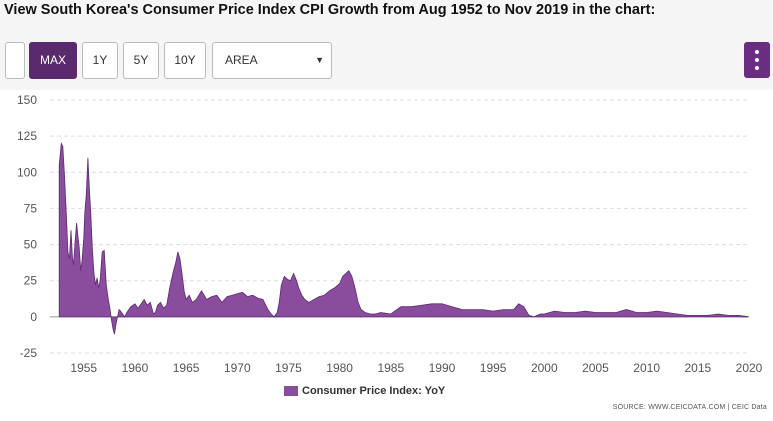 Image resolution: width=773 pixels, height=421 pixels. What do you see at coordinates (442, 368) in the screenshot?
I see `x-tick-label: 1990` at bounding box center [442, 368].